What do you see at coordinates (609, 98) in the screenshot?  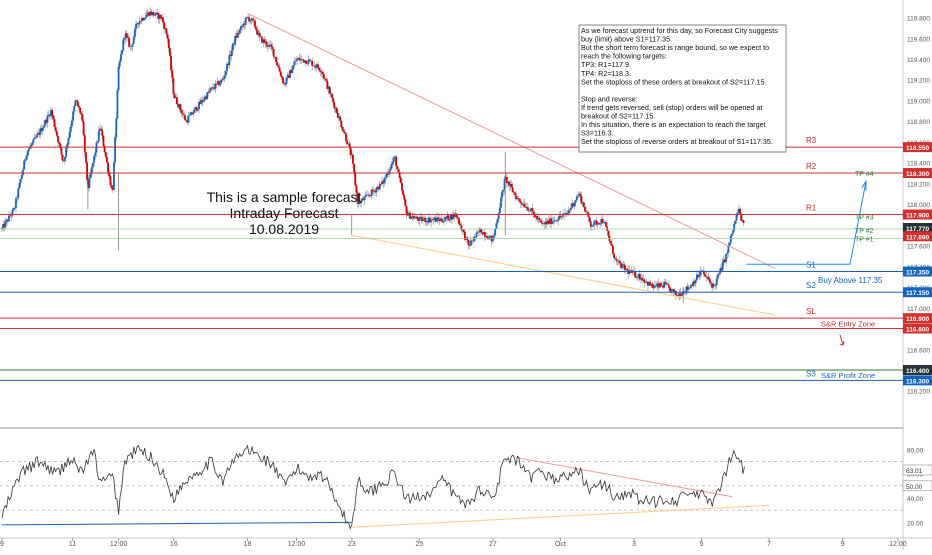 I see `note-line: Stop and reverse:` at bounding box center [609, 98].